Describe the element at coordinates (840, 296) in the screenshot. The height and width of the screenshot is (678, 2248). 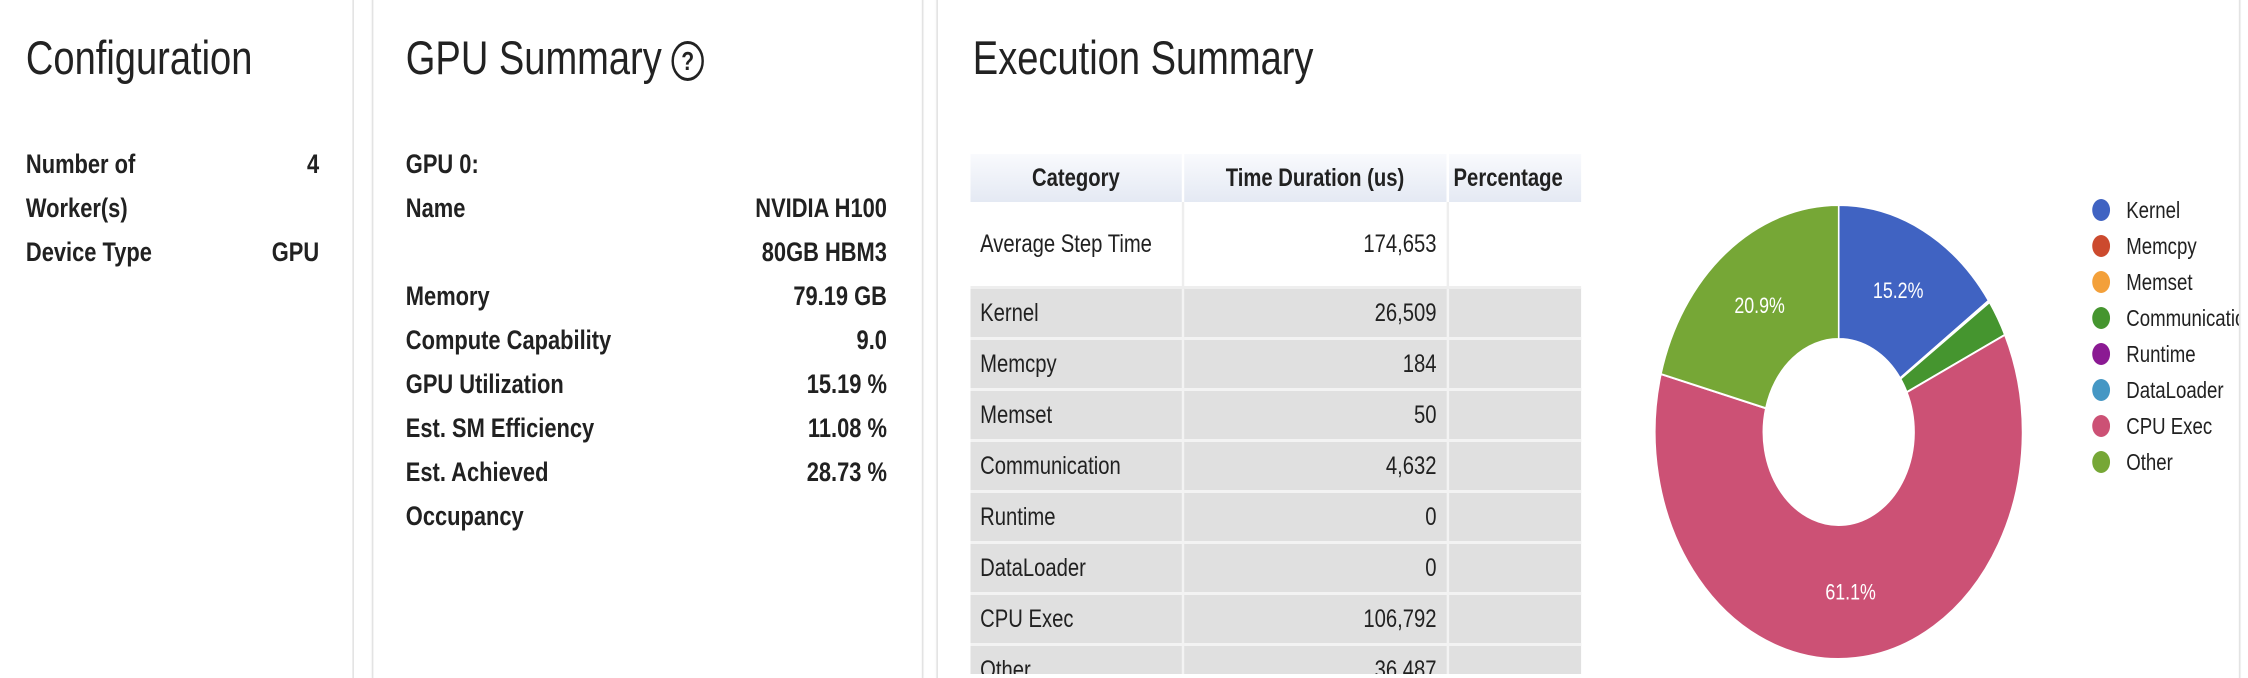
I see `gpu-memory-value: 79.19 GB` at that location.